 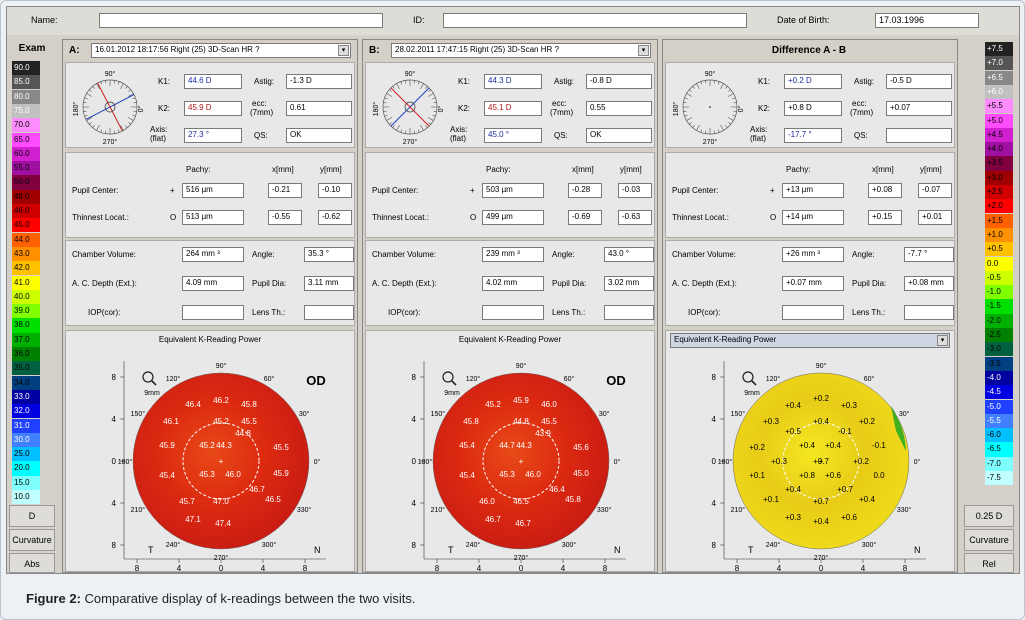 What do you see at coordinates (257, 489) in the screenshot?
I see `map-value: 46.7` at bounding box center [257, 489].